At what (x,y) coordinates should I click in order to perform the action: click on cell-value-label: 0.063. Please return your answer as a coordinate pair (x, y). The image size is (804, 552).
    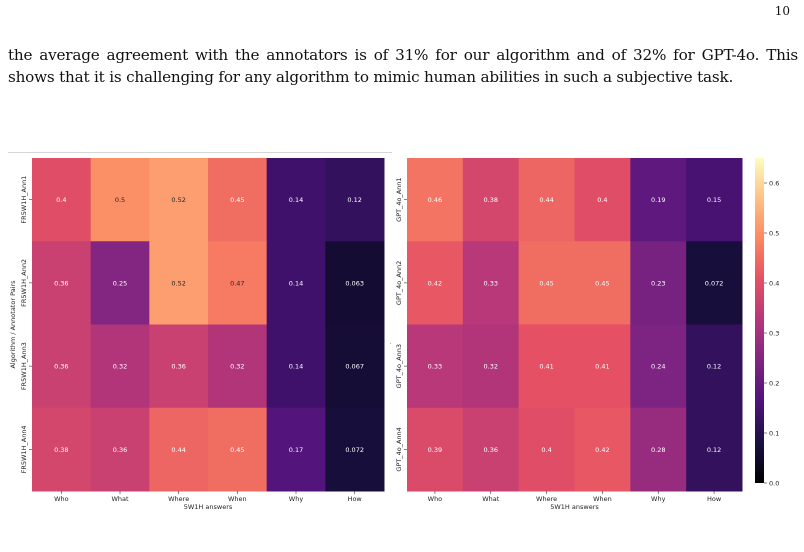
    Looking at the image, I should click on (354, 283).